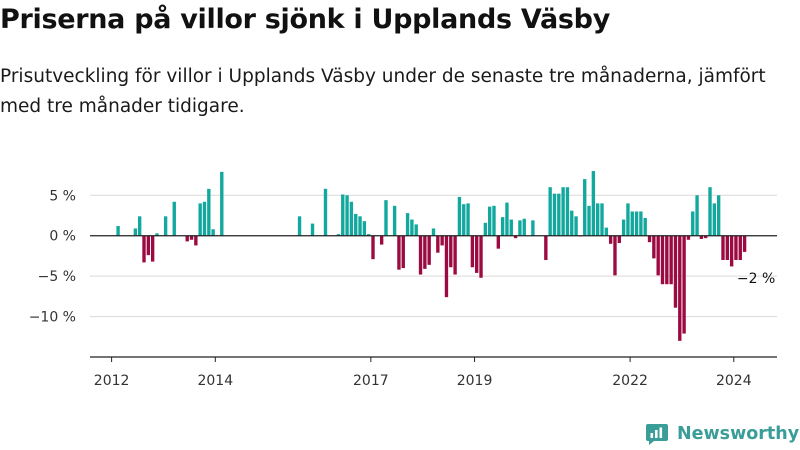 This screenshot has width=800, height=450. I want to click on y-tick-label: −5 %, so click(57, 277).